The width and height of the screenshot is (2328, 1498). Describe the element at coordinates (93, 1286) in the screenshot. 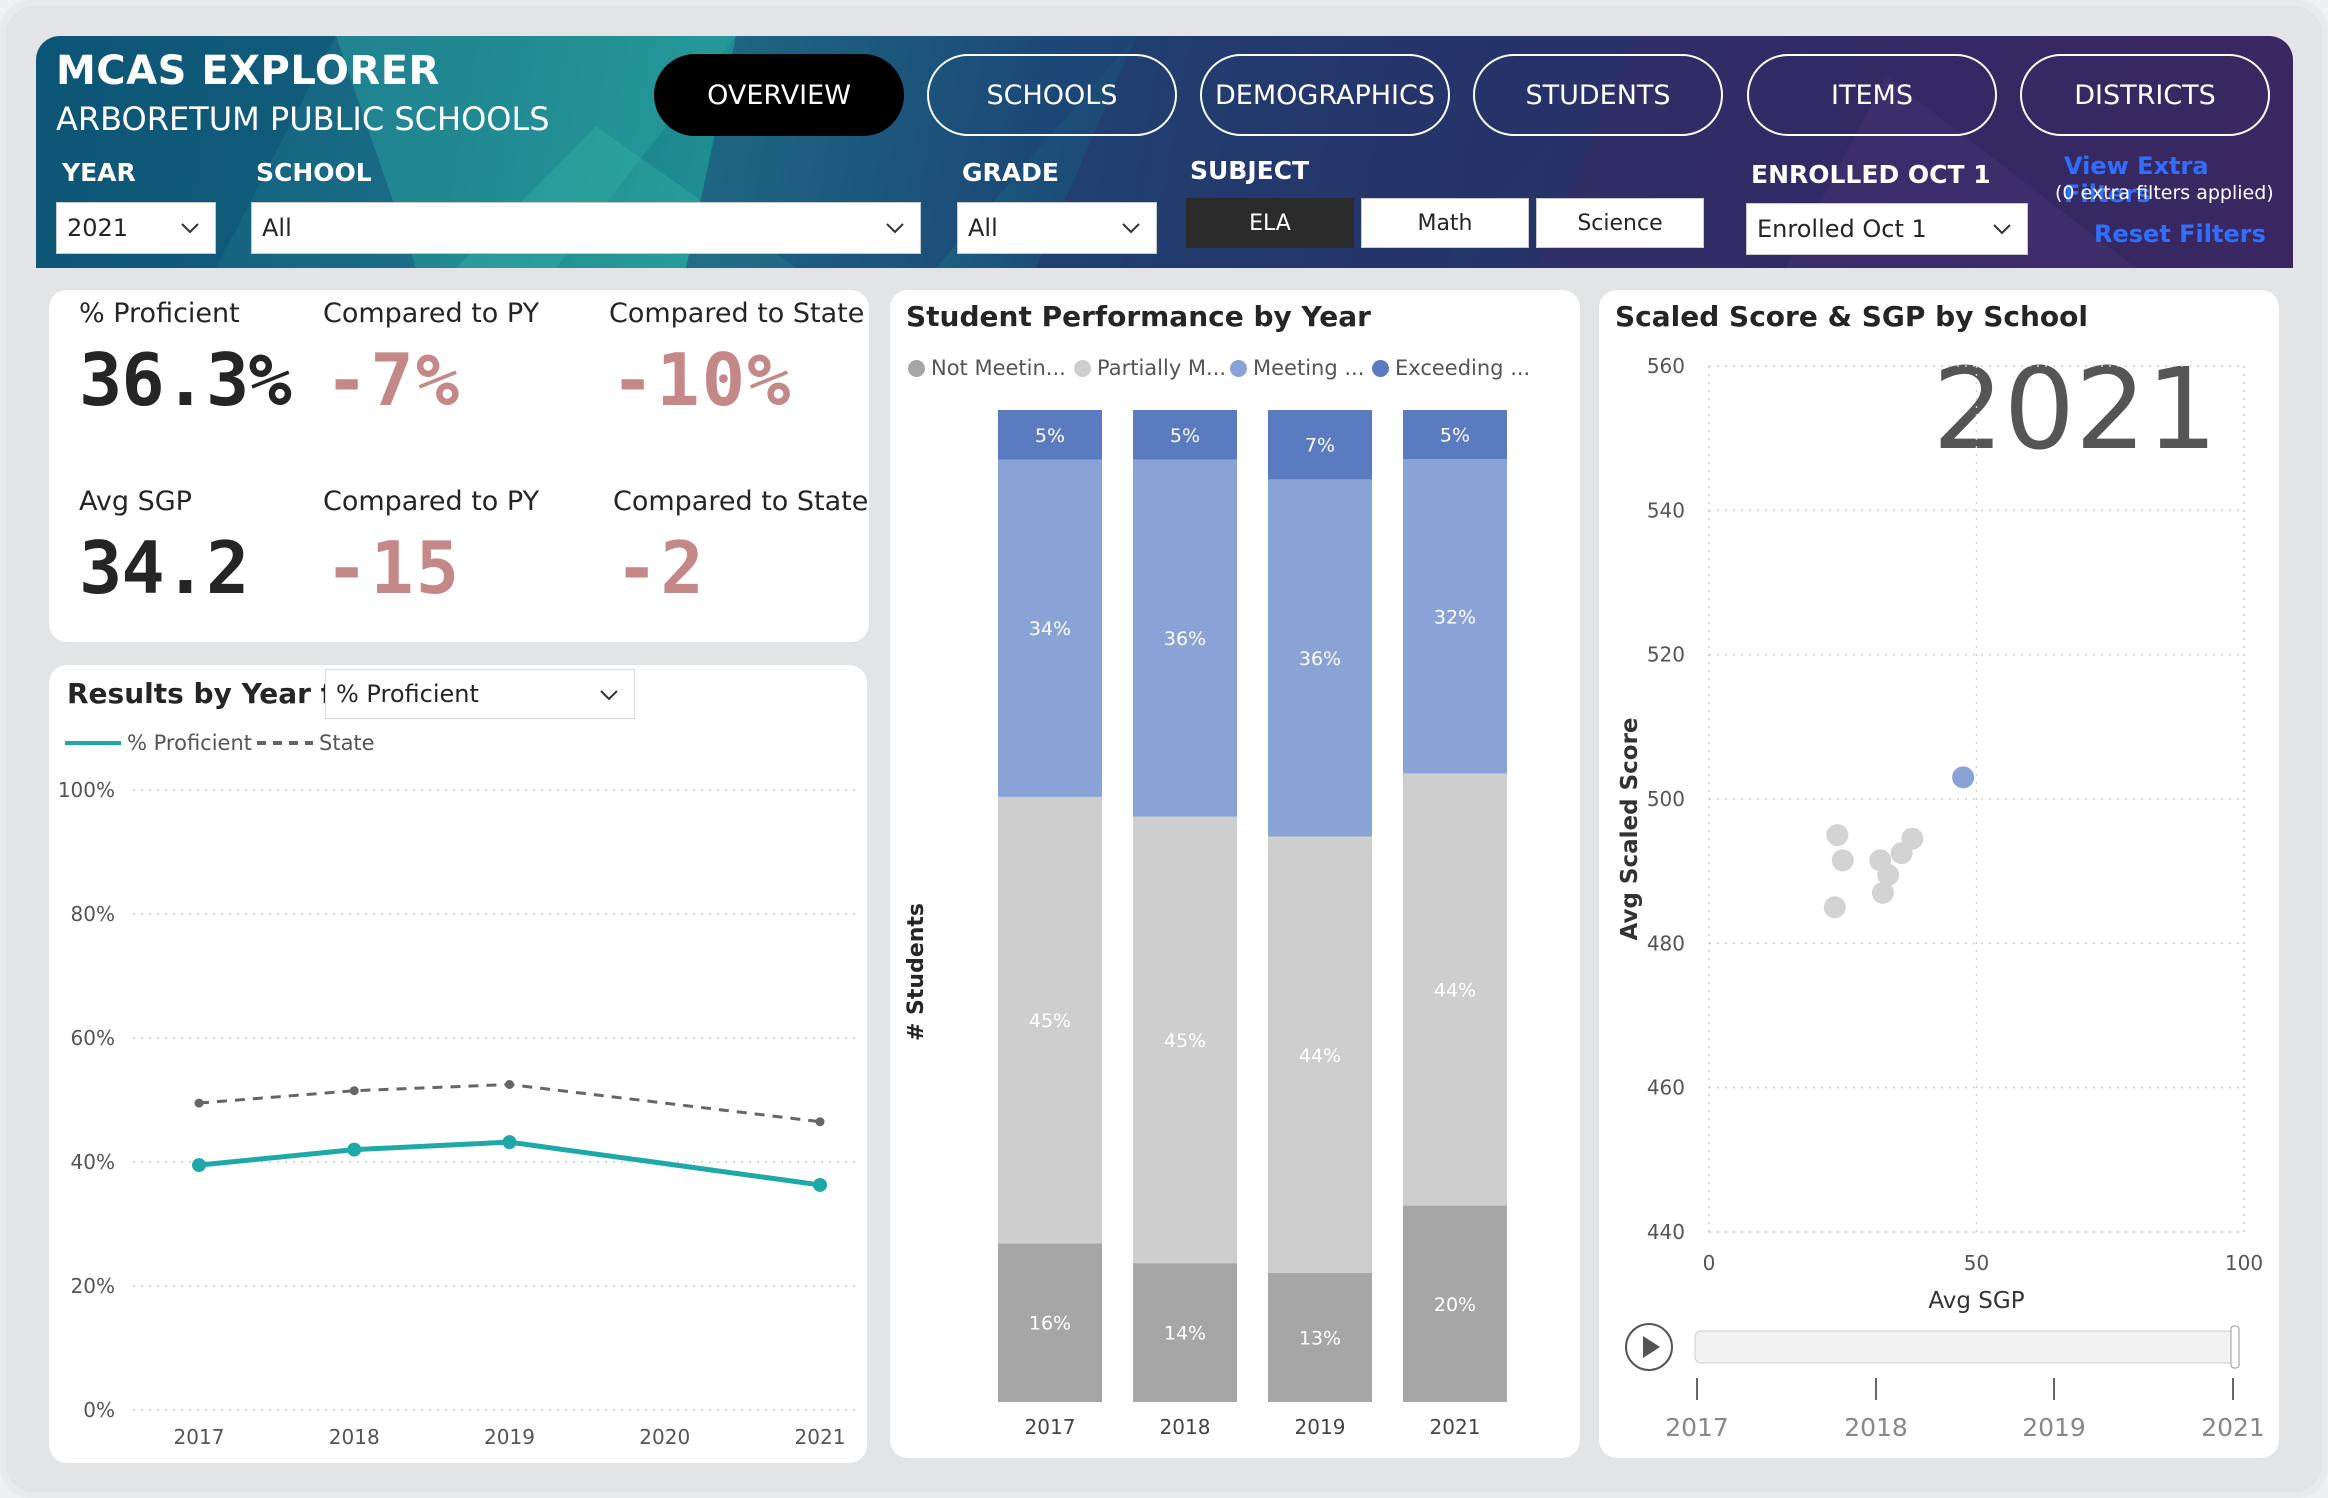

I see `y-tick-label: 20%` at that location.